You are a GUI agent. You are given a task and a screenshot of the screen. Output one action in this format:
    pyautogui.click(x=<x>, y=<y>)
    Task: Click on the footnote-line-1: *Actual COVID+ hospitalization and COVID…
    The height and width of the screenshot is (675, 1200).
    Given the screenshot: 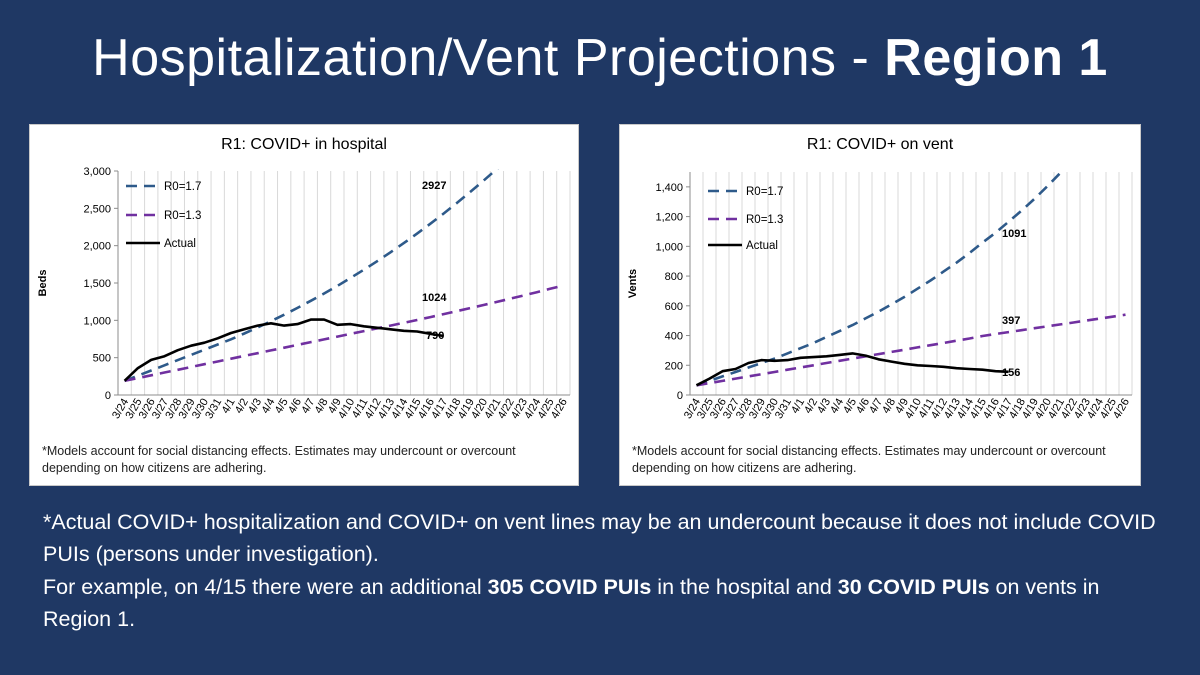 What is the action you would take?
    pyautogui.click(x=599, y=538)
    